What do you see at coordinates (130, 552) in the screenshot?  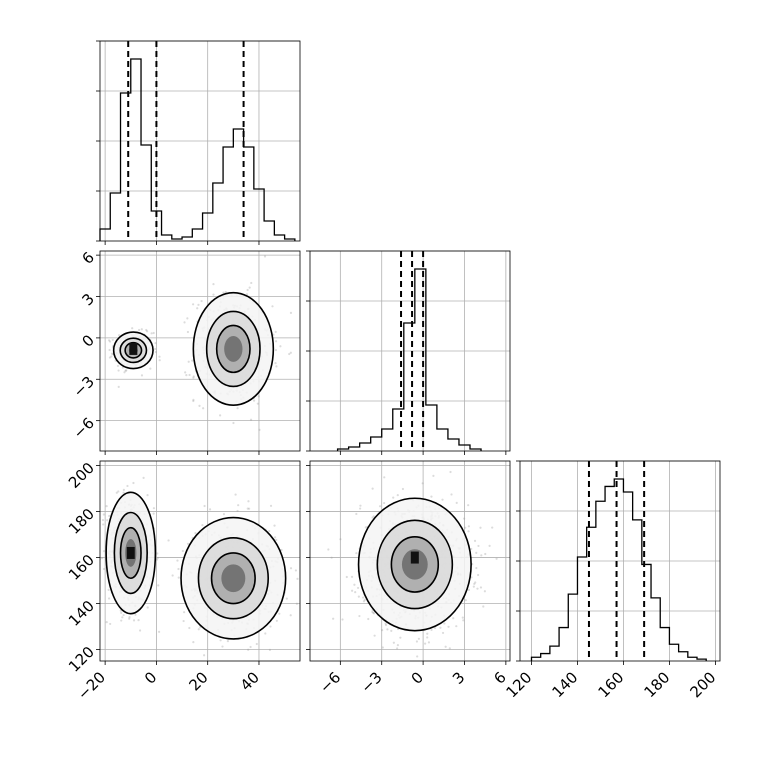 I see `density-peak` at bounding box center [130, 552].